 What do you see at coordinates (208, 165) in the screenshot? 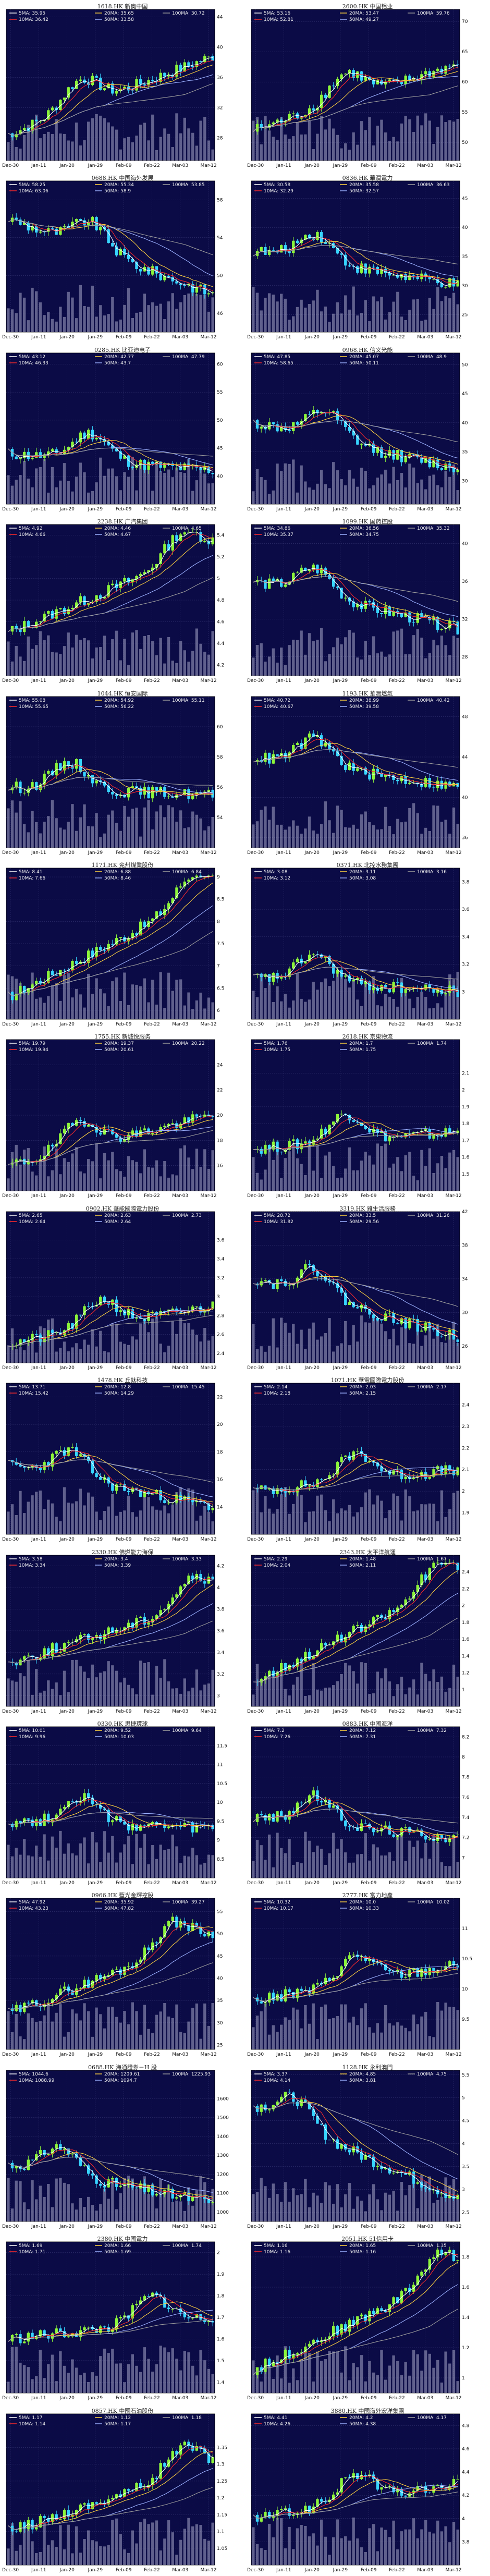
I see `x-tick-label: Mar-12` at bounding box center [208, 165].